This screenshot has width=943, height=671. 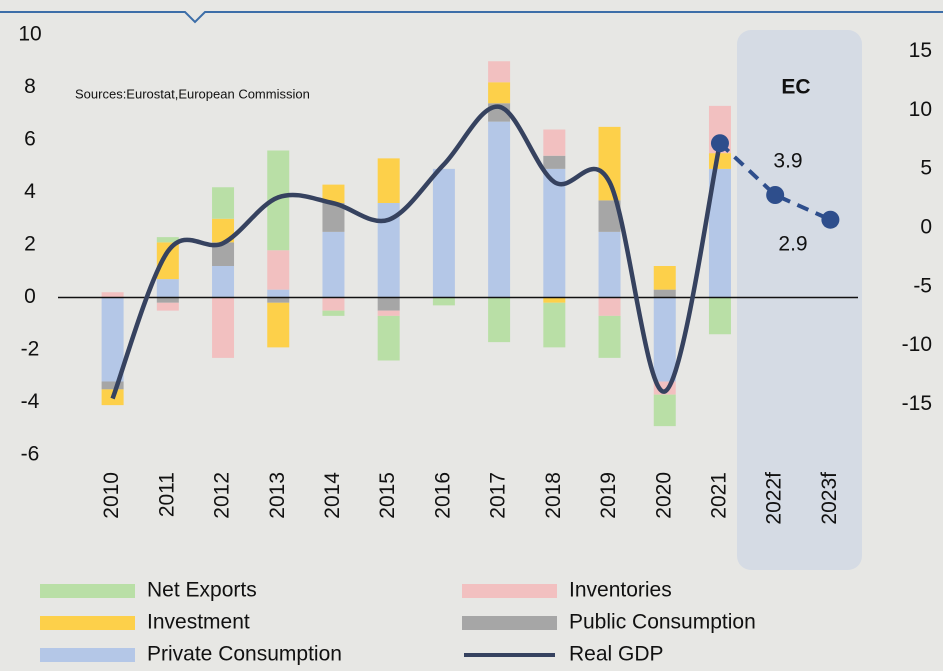 I want to click on annotation: 2.9, so click(x=792, y=244).